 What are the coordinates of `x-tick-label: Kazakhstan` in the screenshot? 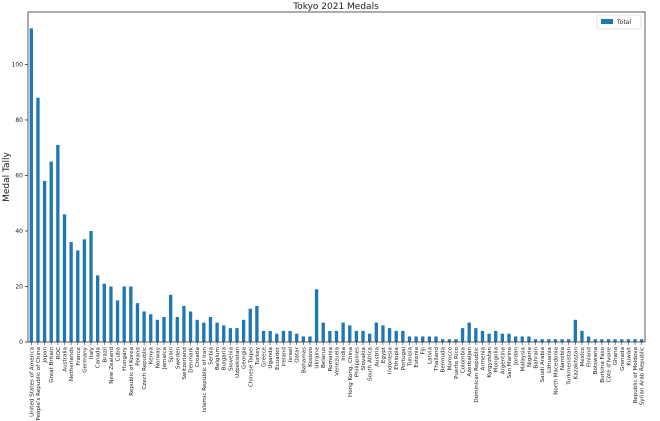 It's located at (576, 363).